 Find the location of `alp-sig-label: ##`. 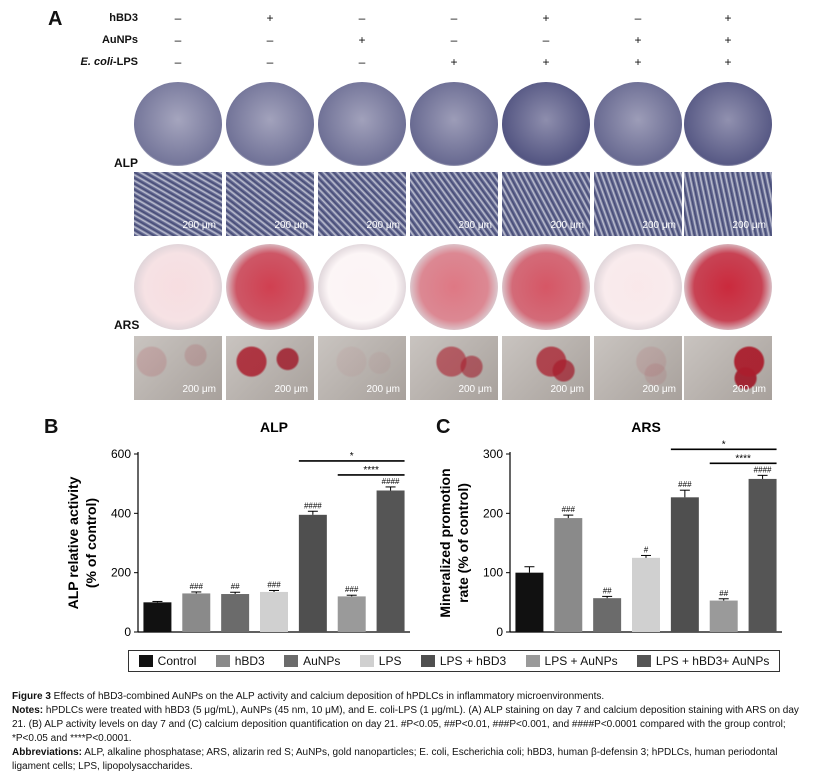

alp-sig-label: ## is located at coordinates (235, 586).